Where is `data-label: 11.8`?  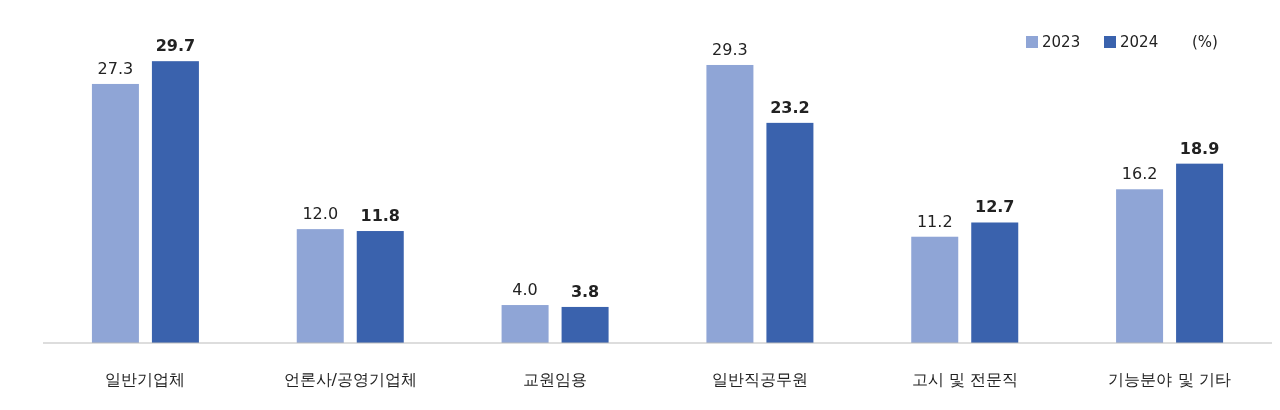 data-label: 11.8 is located at coordinates (380, 216).